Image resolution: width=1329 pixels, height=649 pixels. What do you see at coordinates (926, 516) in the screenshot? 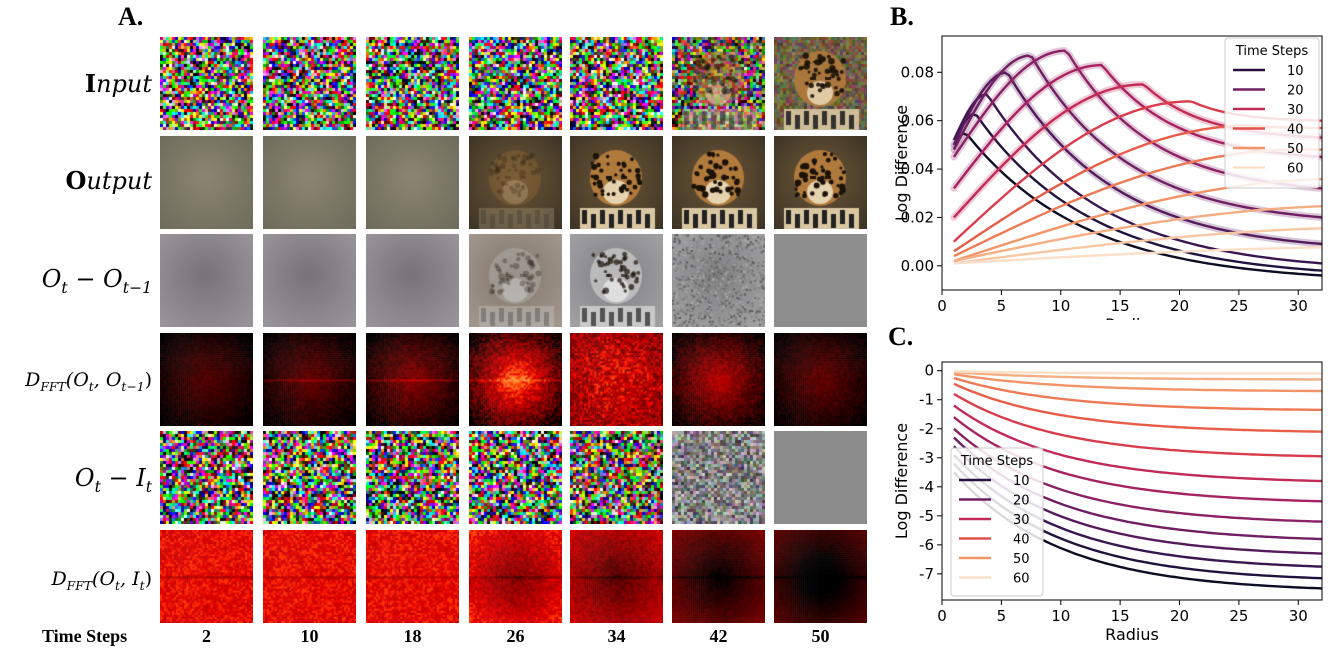
I see `y-tick-label--5: -5` at bounding box center [926, 516].